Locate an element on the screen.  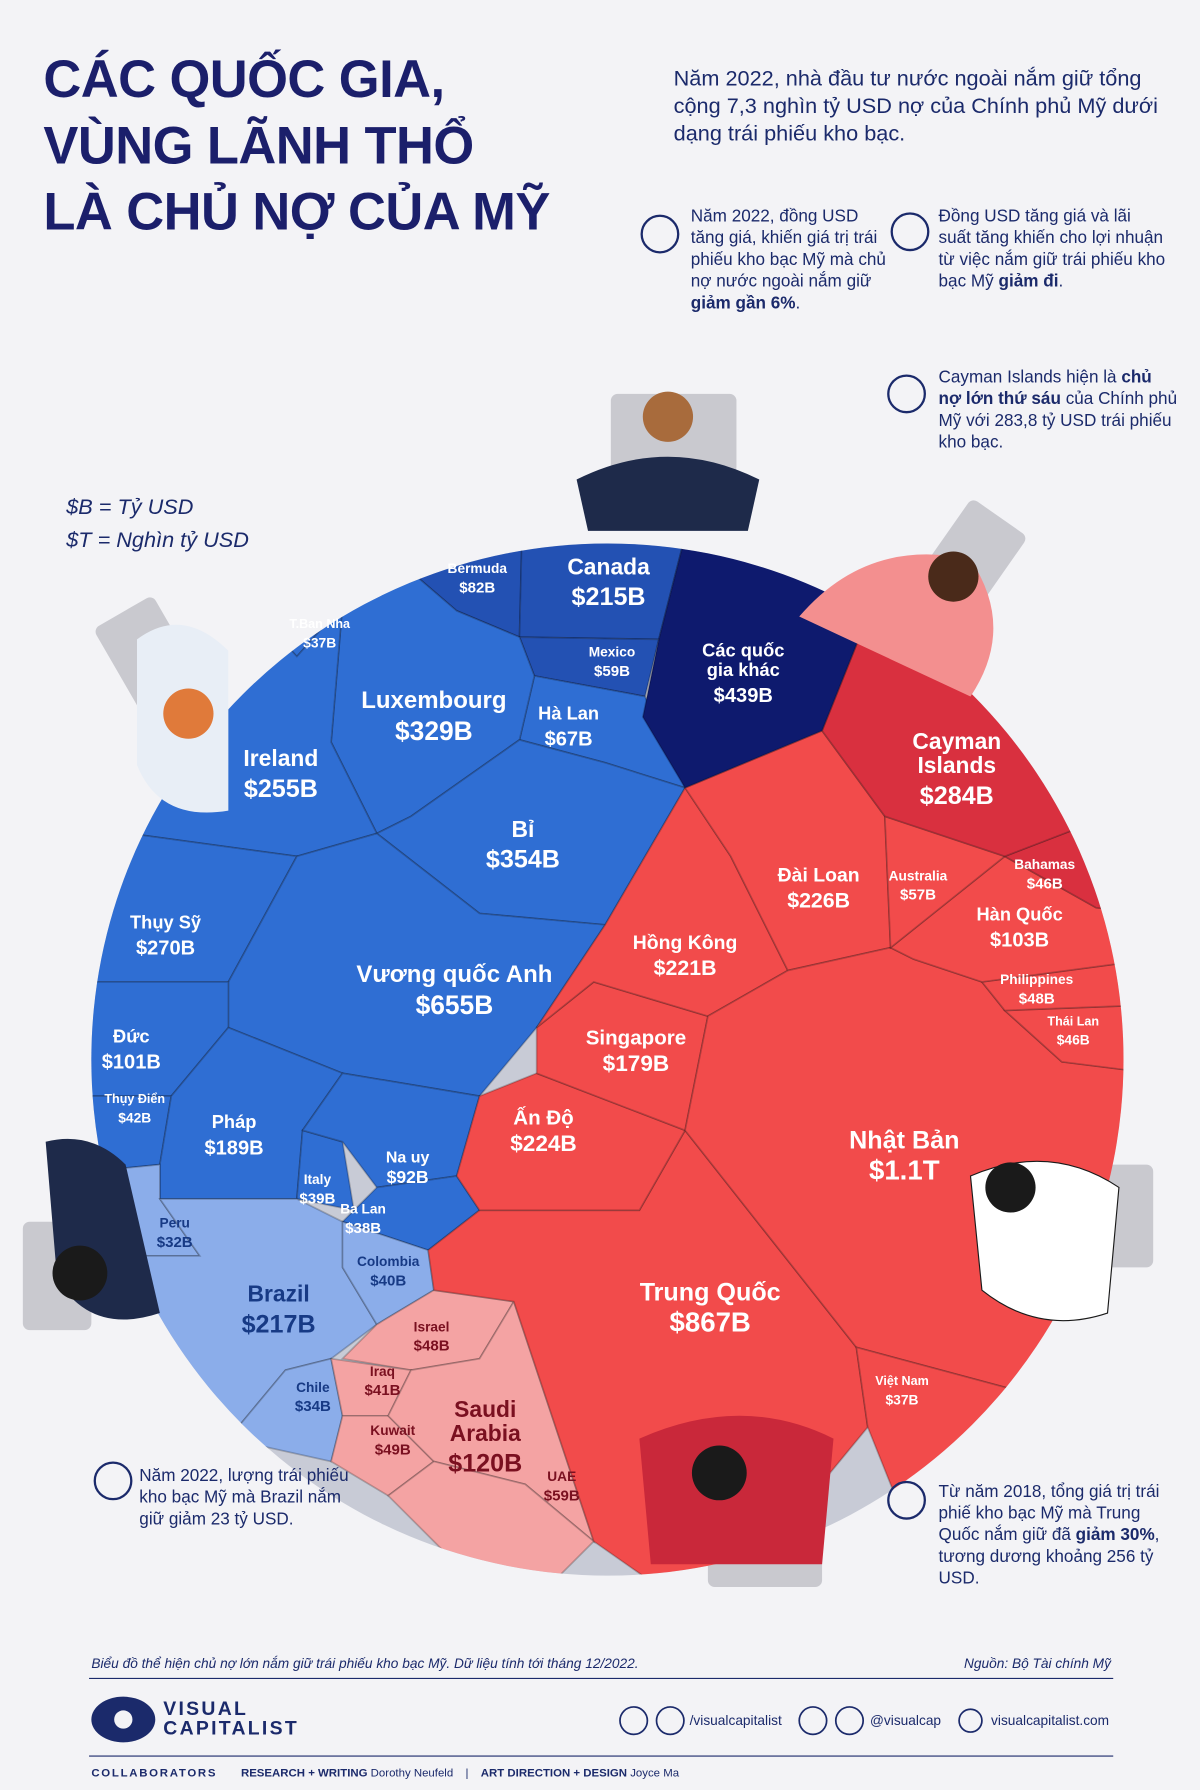
cell-value: $101B is located at coordinates (131, 1062).